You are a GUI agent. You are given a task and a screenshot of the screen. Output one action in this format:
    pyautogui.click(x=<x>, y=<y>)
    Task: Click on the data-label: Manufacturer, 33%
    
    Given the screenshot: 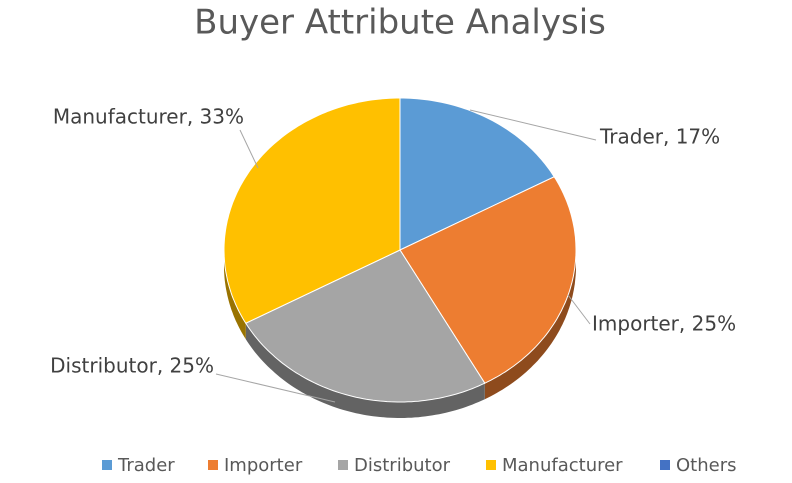 What is the action you would take?
    pyautogui.click(x=148, y=117)
    